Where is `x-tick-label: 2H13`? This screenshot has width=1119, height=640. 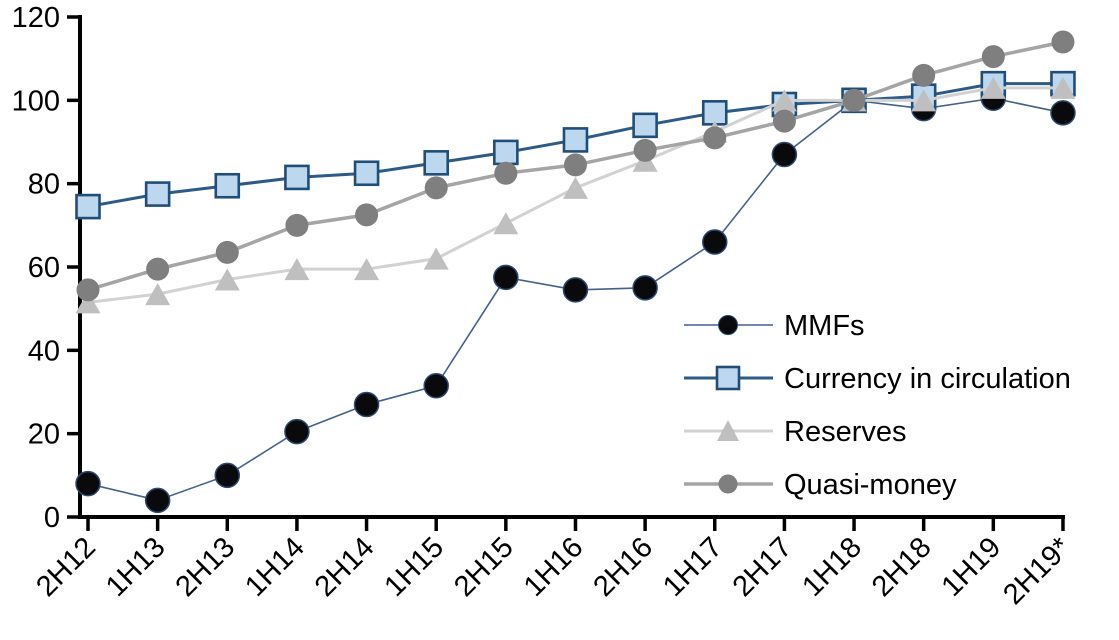
x-tick-label: 2H13 is located at coordinates (206, 567).